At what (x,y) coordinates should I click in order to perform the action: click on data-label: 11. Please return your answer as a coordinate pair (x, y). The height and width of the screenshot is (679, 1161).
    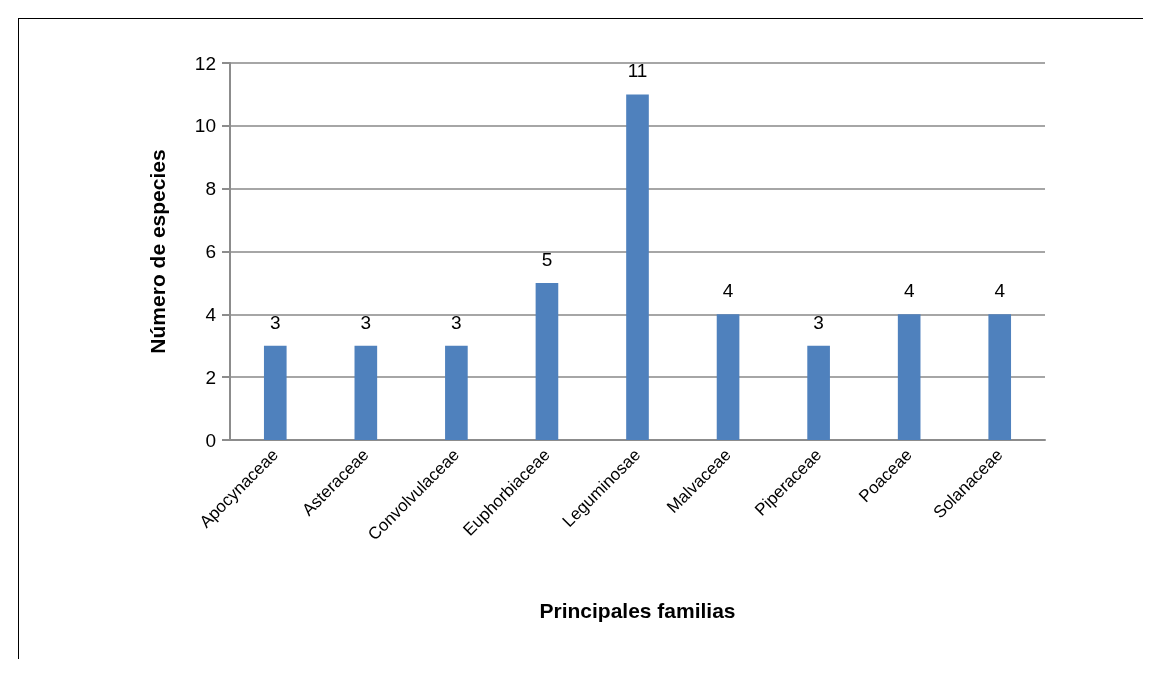
    Looking at the image, I should click on (637, 71).